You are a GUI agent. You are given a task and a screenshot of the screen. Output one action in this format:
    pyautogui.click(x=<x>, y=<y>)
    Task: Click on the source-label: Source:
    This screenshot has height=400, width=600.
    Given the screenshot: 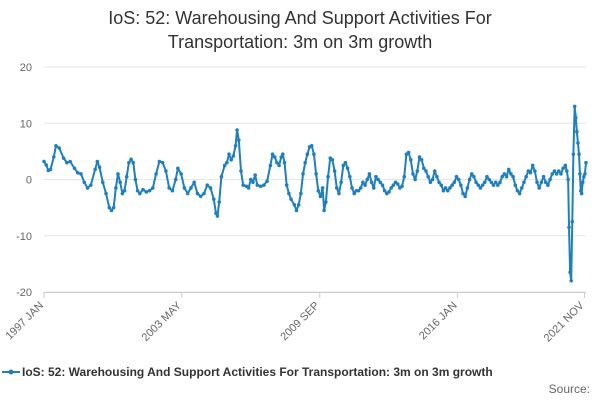 What is the action you would take?
    pyautogui.click(x=569, y=389)
    